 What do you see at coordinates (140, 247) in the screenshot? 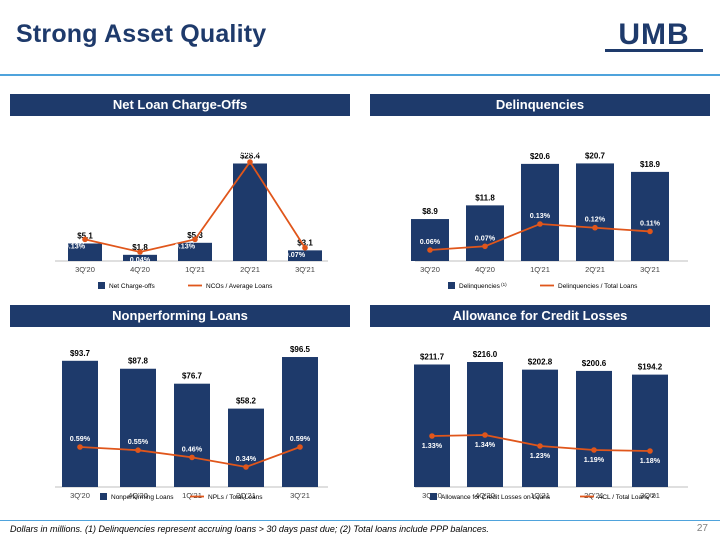
I see `bar-value-label: $1.8` at bounding box center [140, 247].